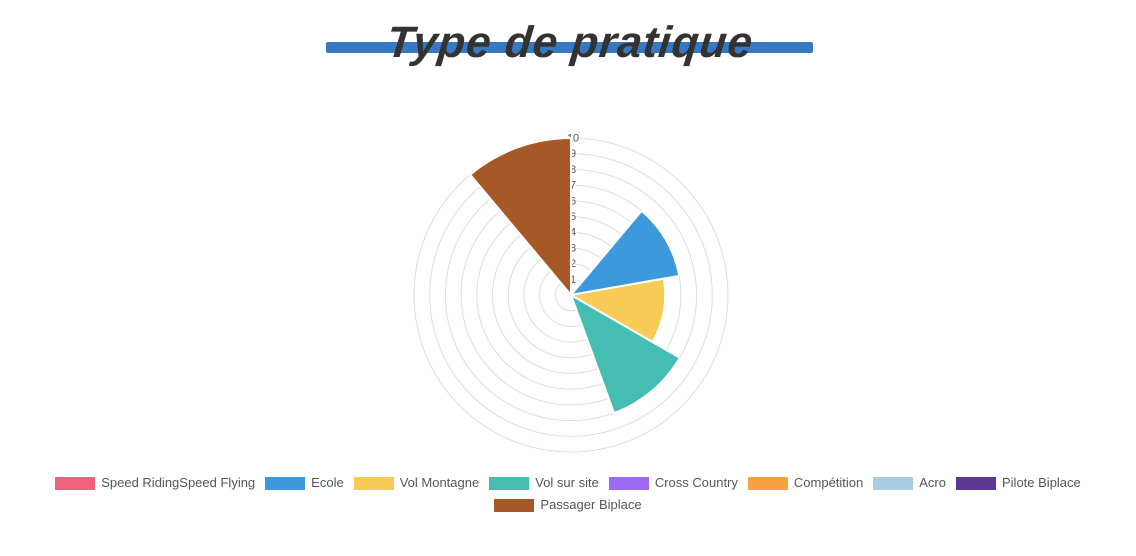 Image resolution: width=1136 pixels, height=556 pixels. What do you see at coordinates (327, 482) in the screenshot?
I see `legend-label: Ecole` at bounding box center [327, 482].